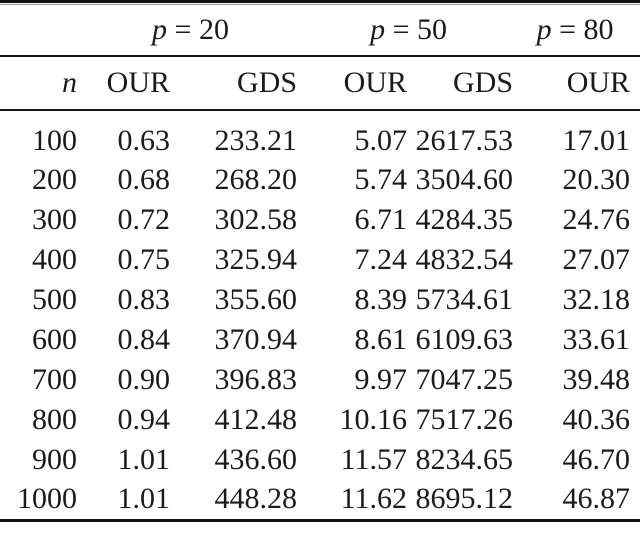  I want to click on cell-value: 233.21, so click(256, 140).